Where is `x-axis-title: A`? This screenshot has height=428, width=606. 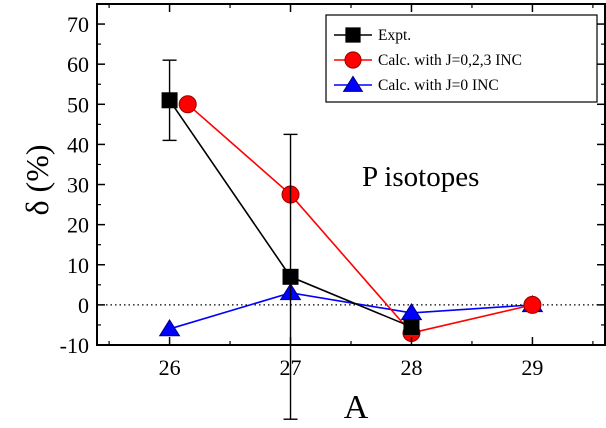
x-axis-title: A is located at coordinates (356, 407).